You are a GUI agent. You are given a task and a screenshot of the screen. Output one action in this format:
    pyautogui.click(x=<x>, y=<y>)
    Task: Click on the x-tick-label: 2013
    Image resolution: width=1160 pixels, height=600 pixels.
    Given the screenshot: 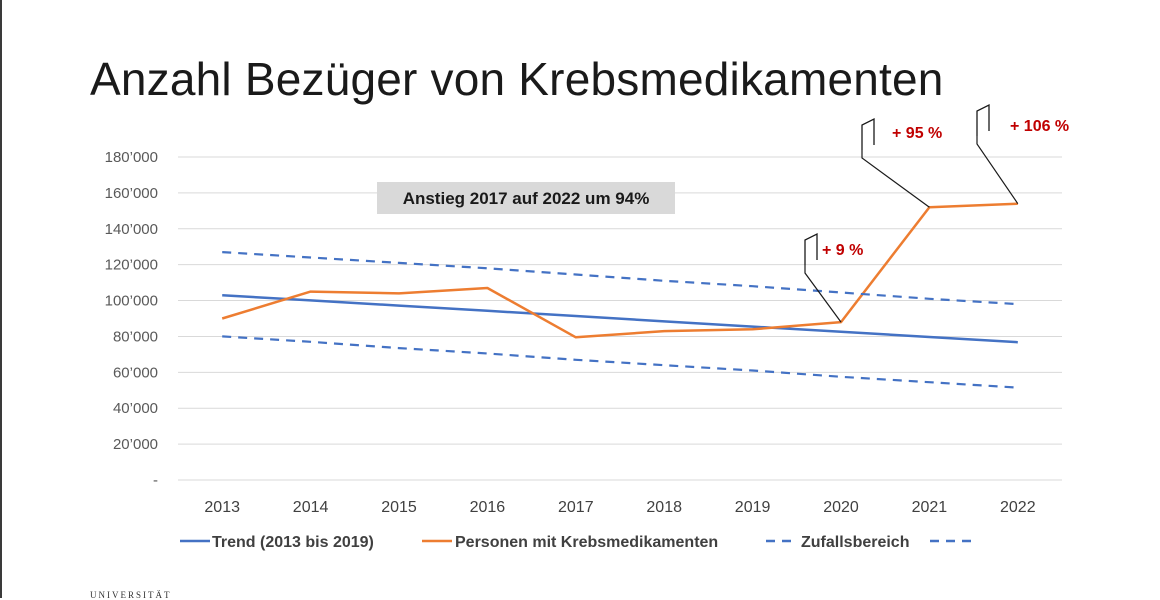 What is the action you would take?
    pyautogui.click(x=222, y=507)
    